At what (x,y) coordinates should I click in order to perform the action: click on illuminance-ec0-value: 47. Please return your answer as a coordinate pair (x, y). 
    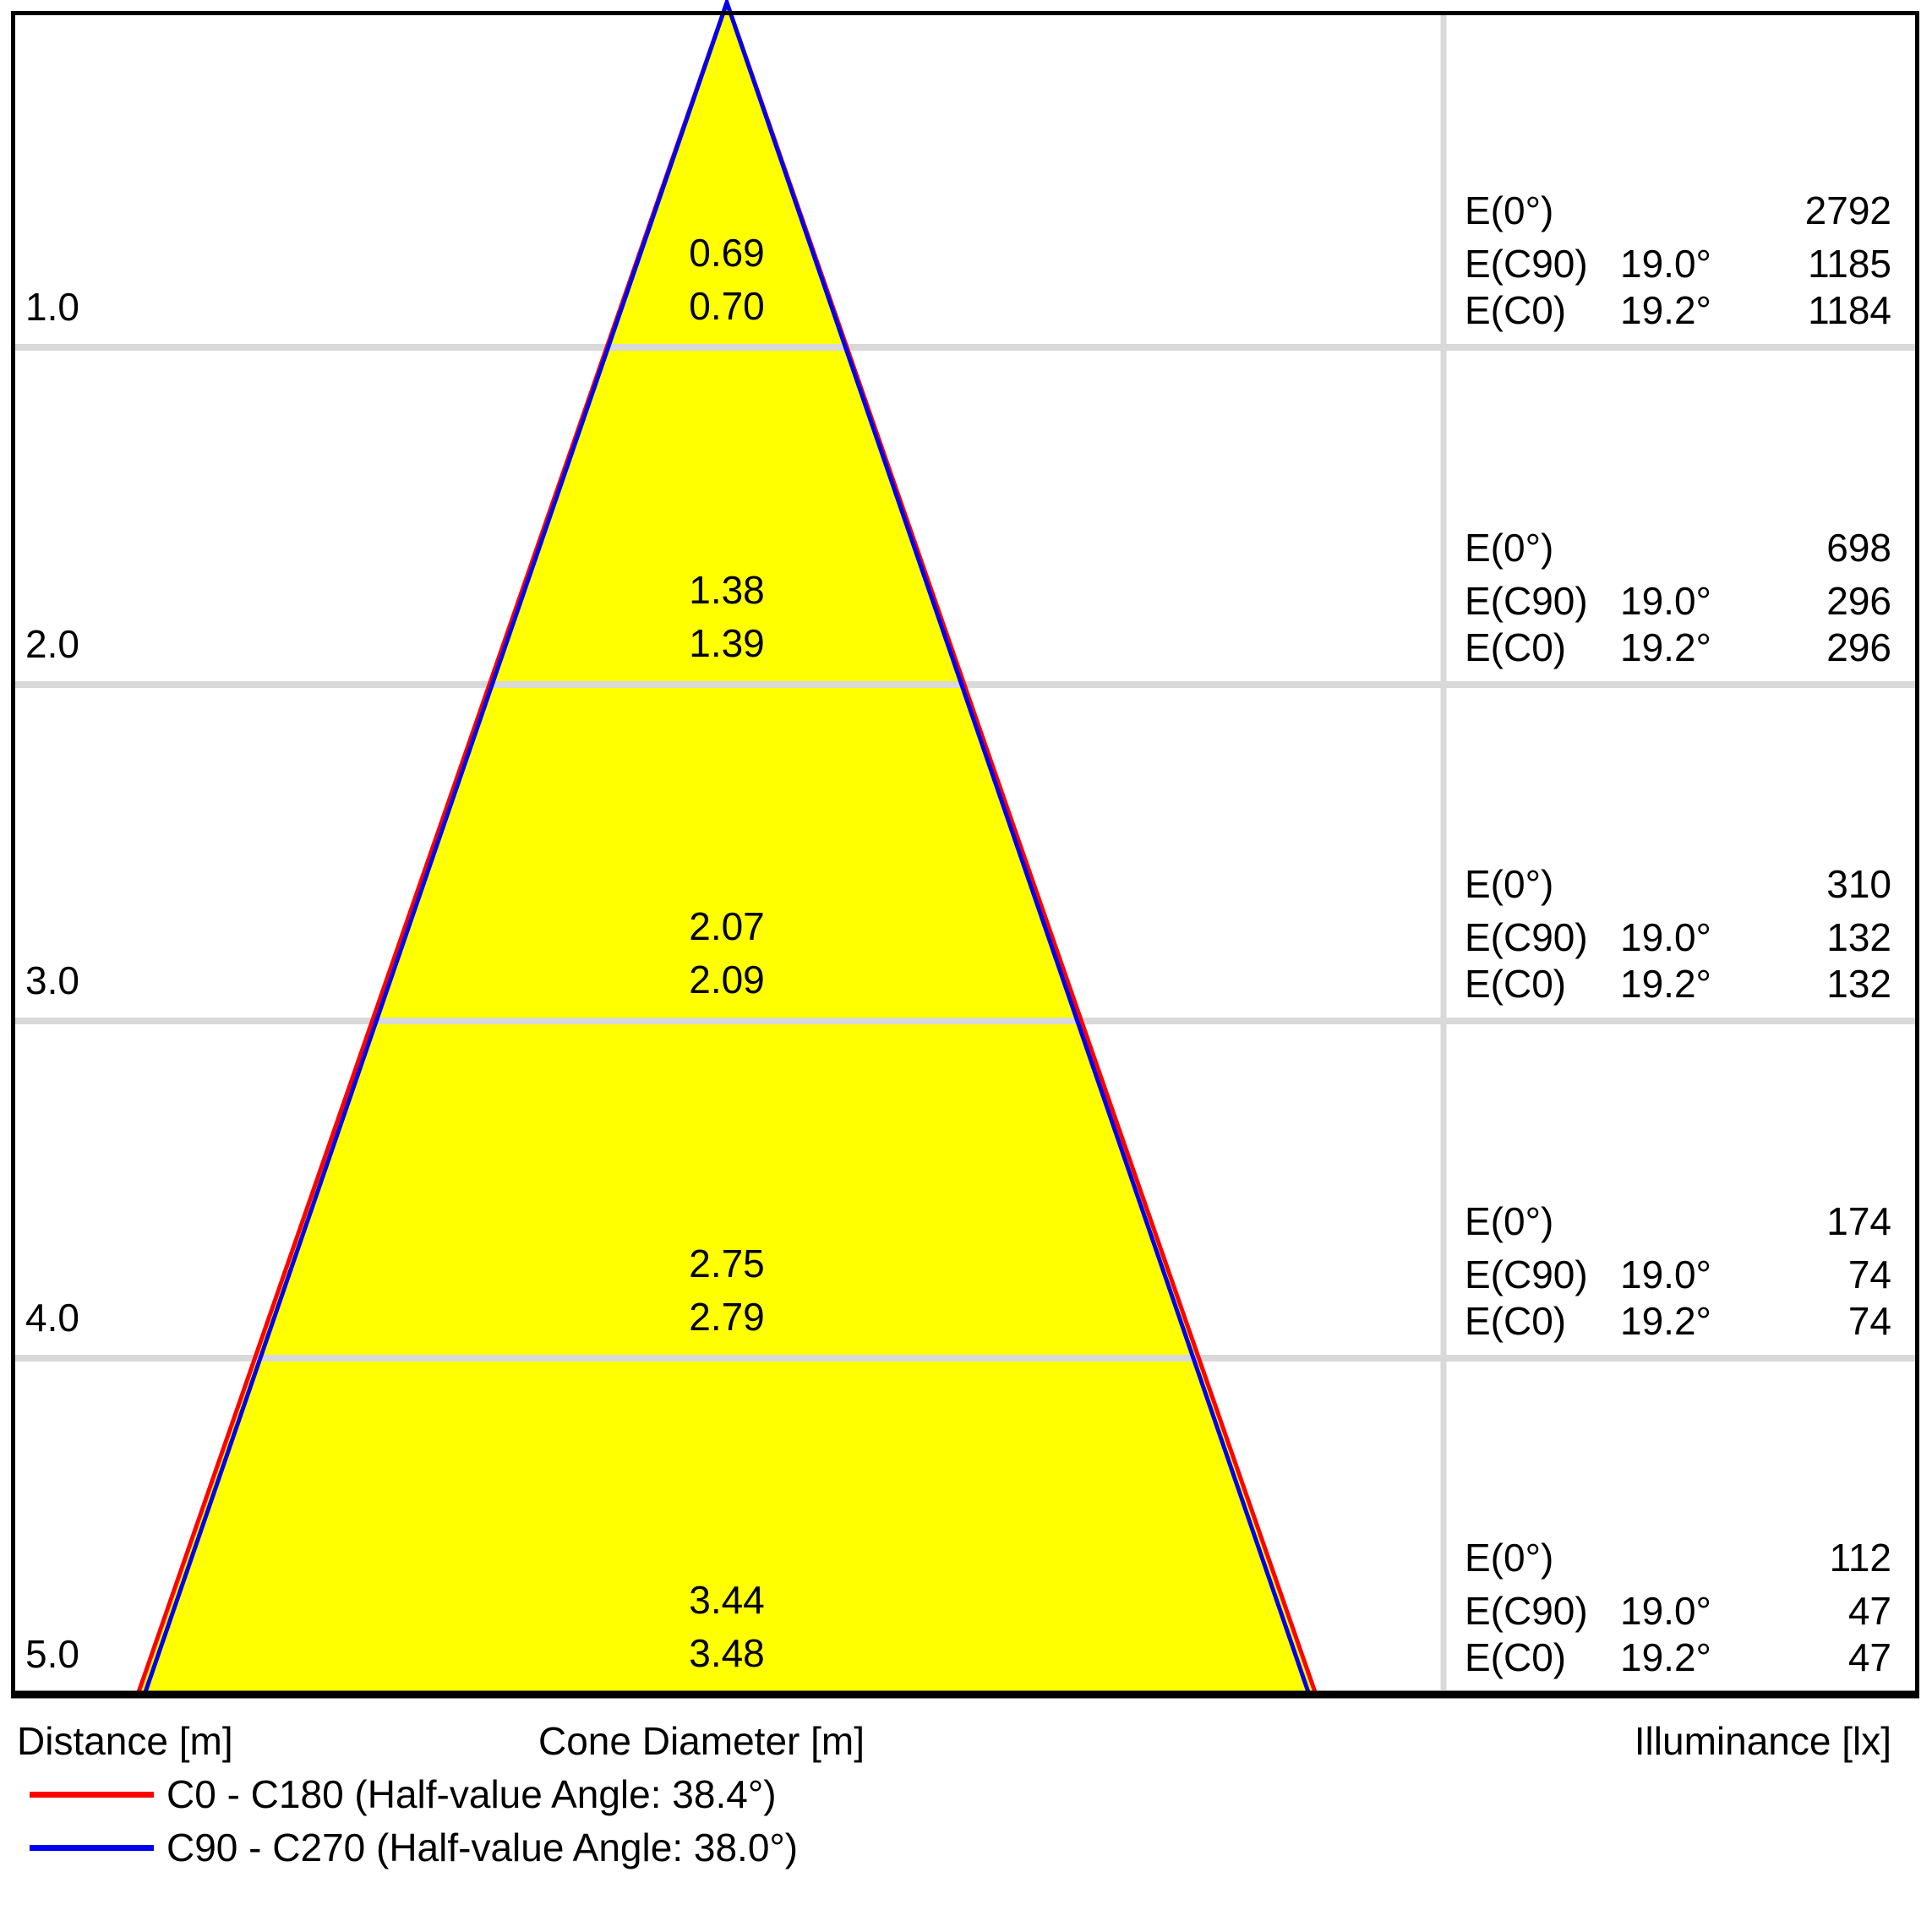
    Looking at the image, I should click on (1869, 1657).